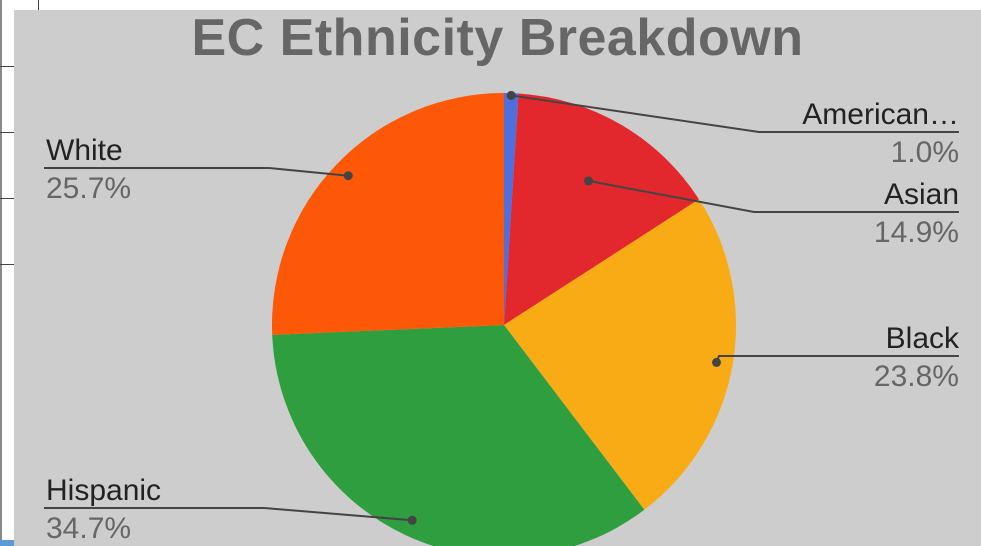  Describe the element at coordinates (84, 150) in the screenshot. I see `slice-label-white: White` at that location.